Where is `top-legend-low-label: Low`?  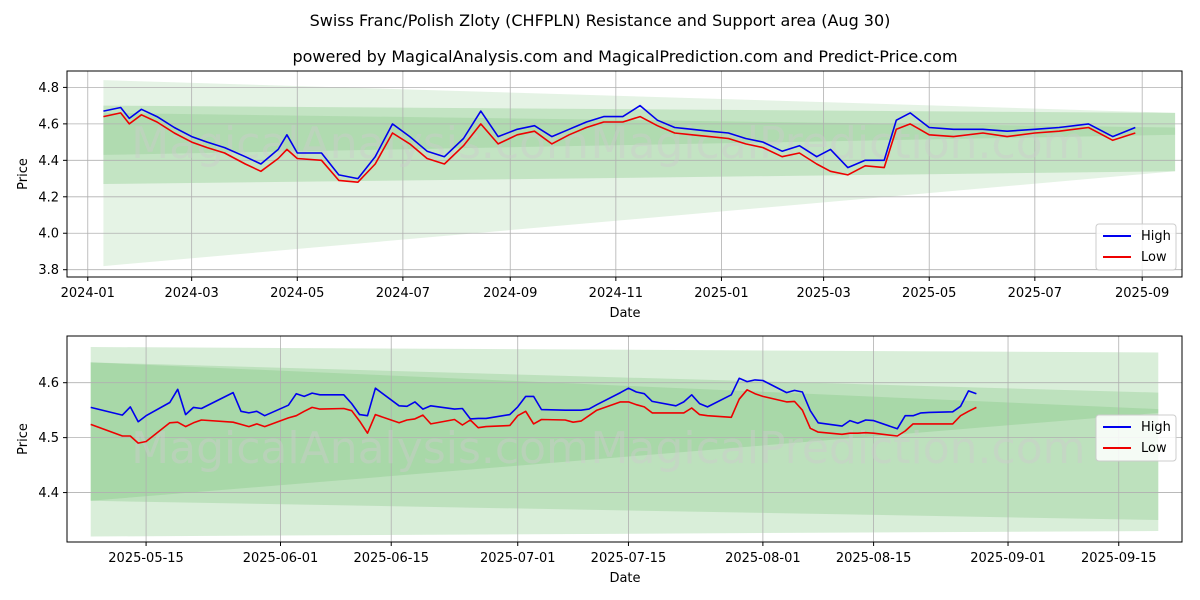 top-legend-low-label: Low is located at coordinates (1154, 257).